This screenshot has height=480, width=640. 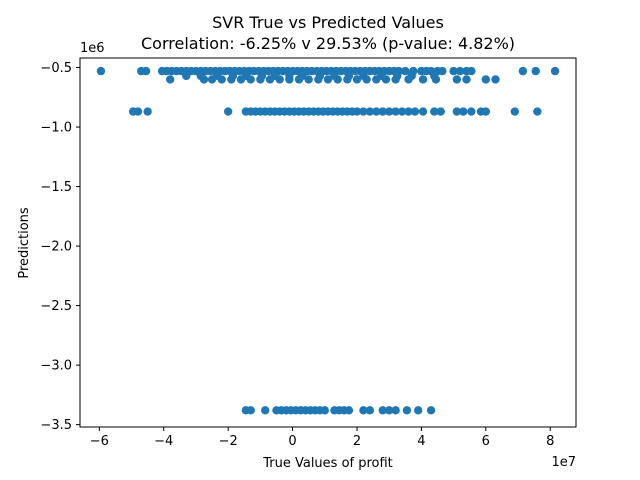 I want to click on x-tick-label: 6, so click(x=486, y=441).